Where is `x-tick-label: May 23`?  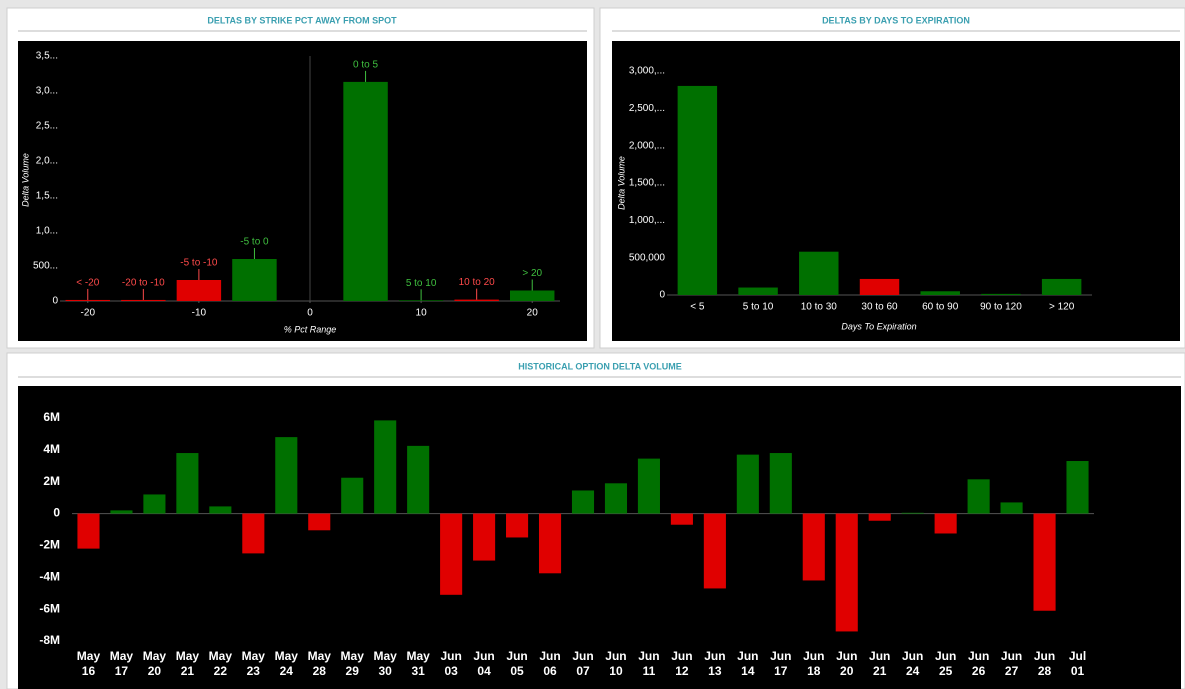
x-tick-label: May 23 is located at coordinates (253, 663).